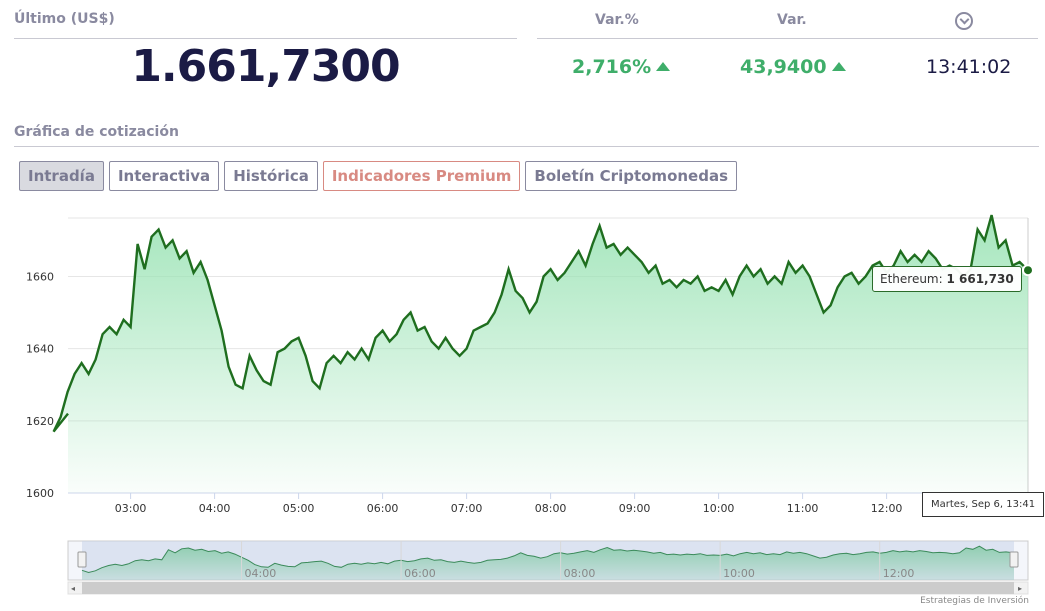 The height and width of the screenshot is (611, 1045). What do you see at coordinates (969, 67) in the screenshot?
I see `quote-time: 13:41:02` at bounding box center [969, 67].